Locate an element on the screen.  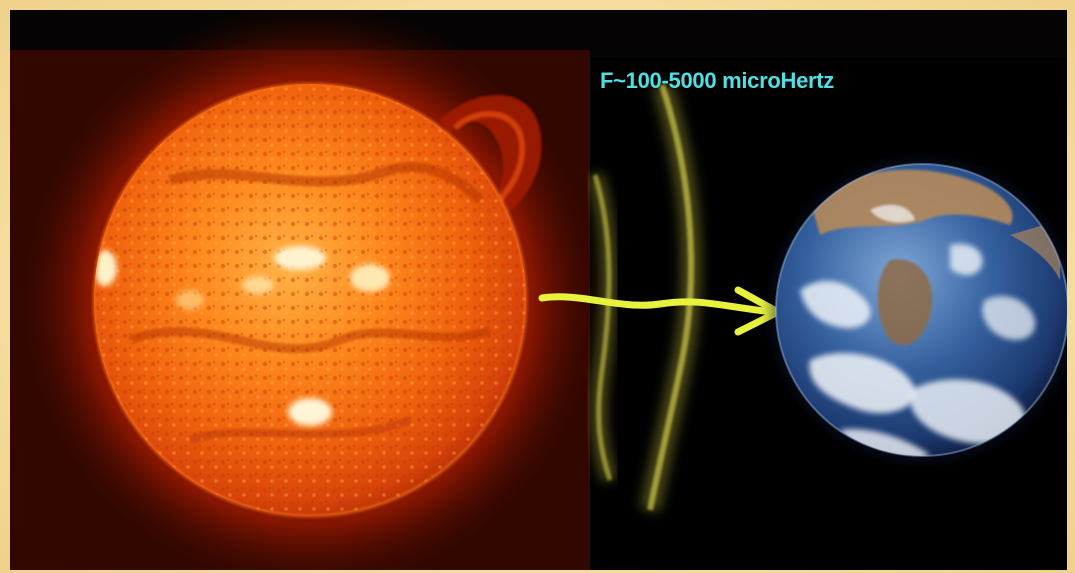
earth-image is located at coordinates (918, 310).